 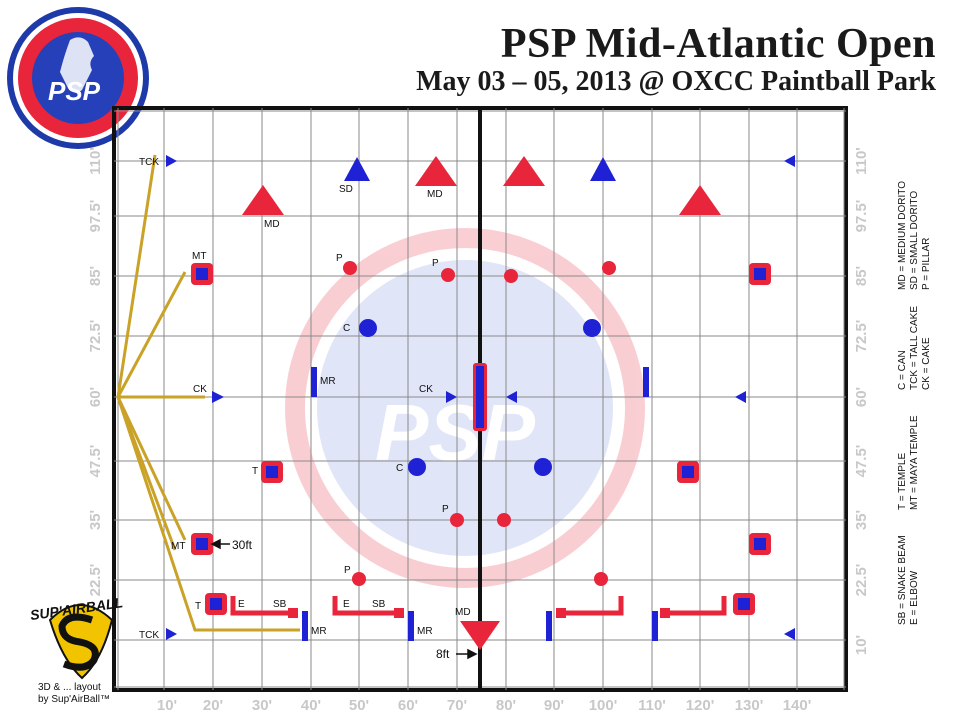 What do you see at coordinates (74, 699) in the screenshot?
I see `brand-credit-2: by Sup'AirBall™` at bounding box center [74, 699].